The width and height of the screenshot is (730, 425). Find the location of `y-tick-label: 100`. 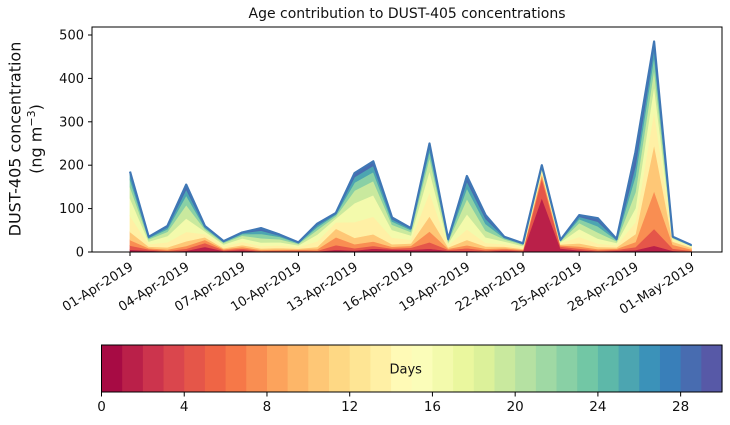

y-tick-label: 100 is located at coordinates (71, 209).